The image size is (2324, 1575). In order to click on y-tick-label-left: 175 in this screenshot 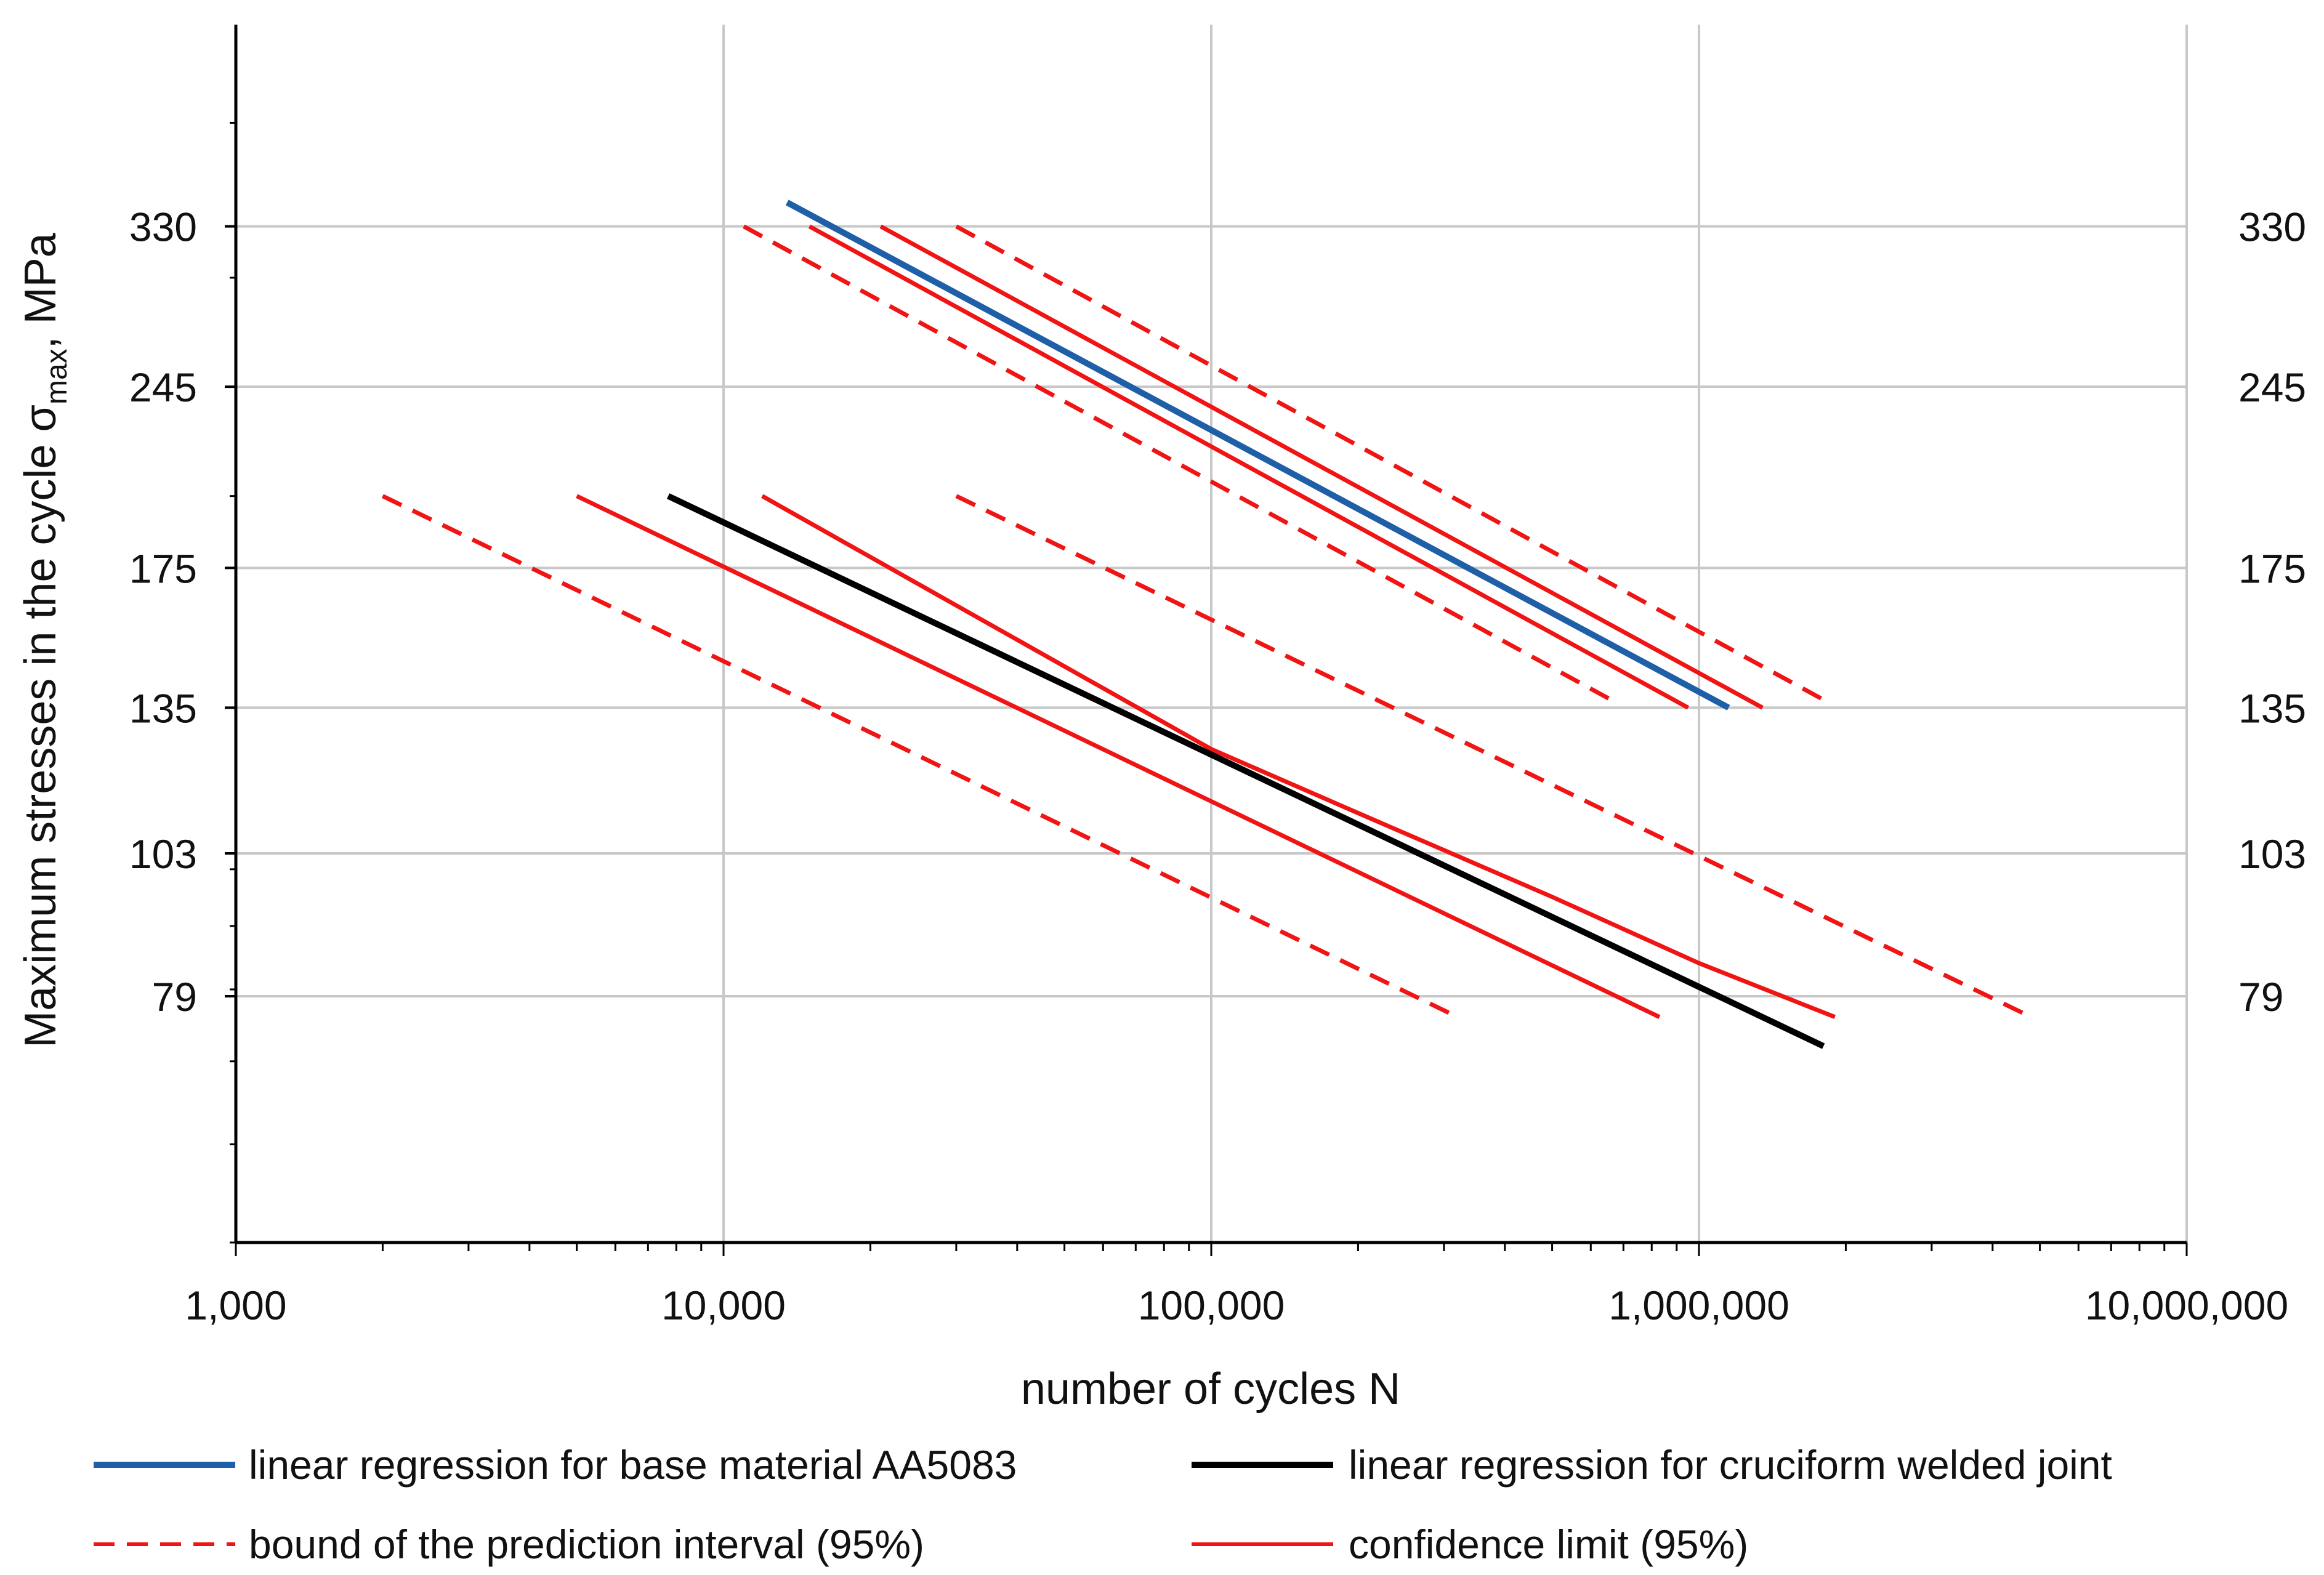, I will do `click(163, 568)`.